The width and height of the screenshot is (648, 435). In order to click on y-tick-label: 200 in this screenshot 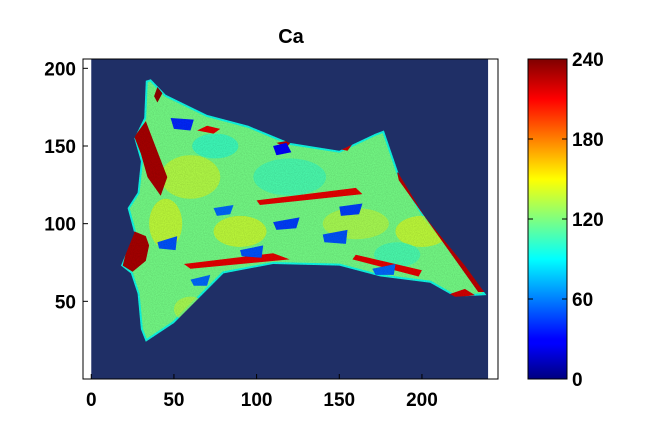, I will do `click(60, 69)`.